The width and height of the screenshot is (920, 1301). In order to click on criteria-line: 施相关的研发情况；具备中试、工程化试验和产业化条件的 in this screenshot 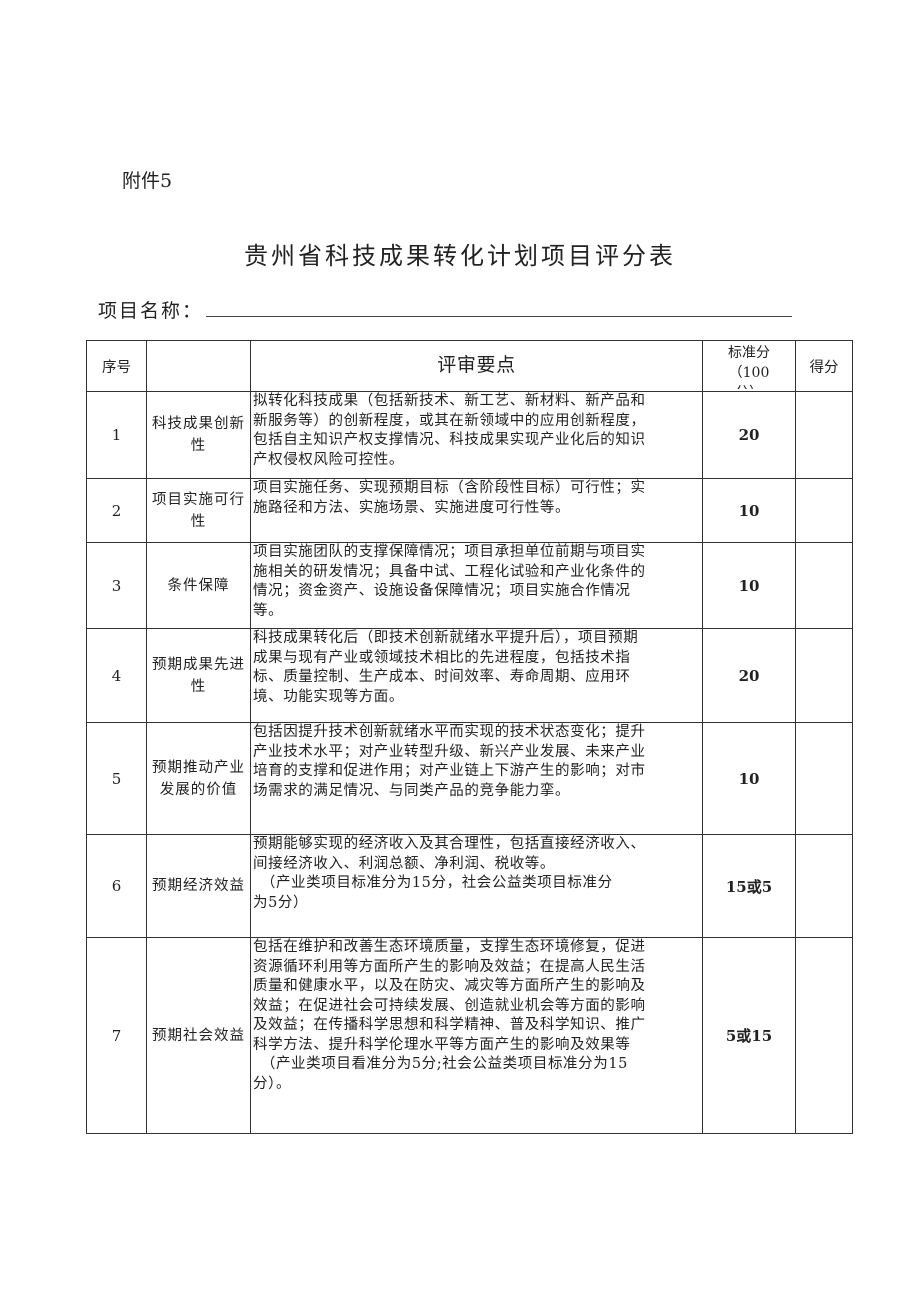, I will do `click(449, 571)`.